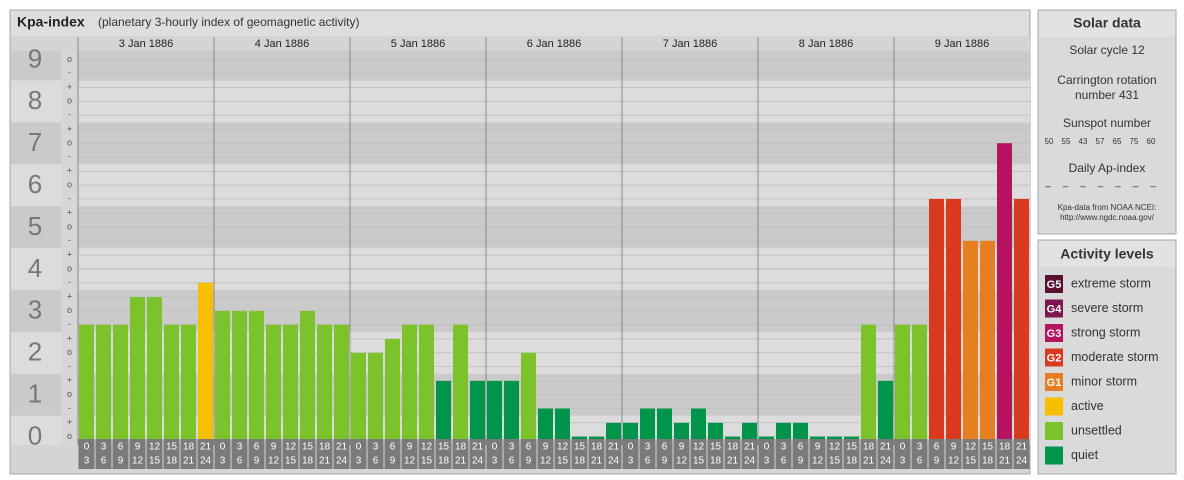 This screenshot has width=1184, height=480. I want to click on y-tick-label: 1, so click(35, 394).